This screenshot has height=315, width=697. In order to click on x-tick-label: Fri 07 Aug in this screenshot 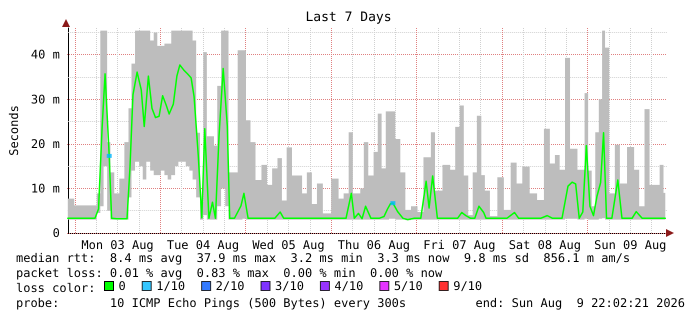, I will do `click(459, 245)`.